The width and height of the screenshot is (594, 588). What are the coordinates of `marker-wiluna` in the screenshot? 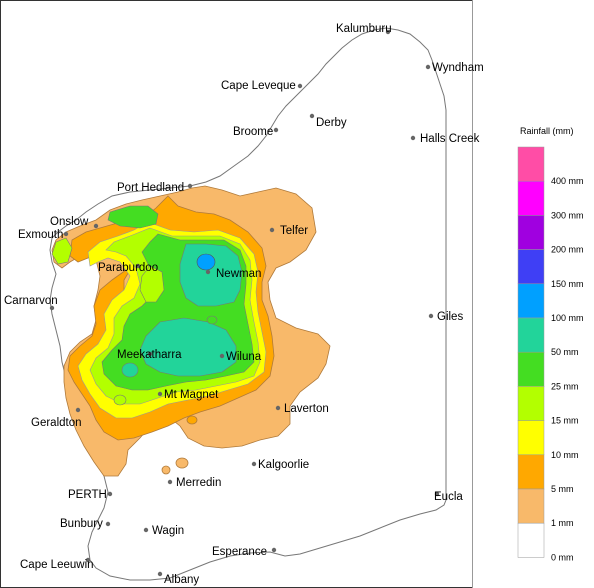 It's located at (222, 356).